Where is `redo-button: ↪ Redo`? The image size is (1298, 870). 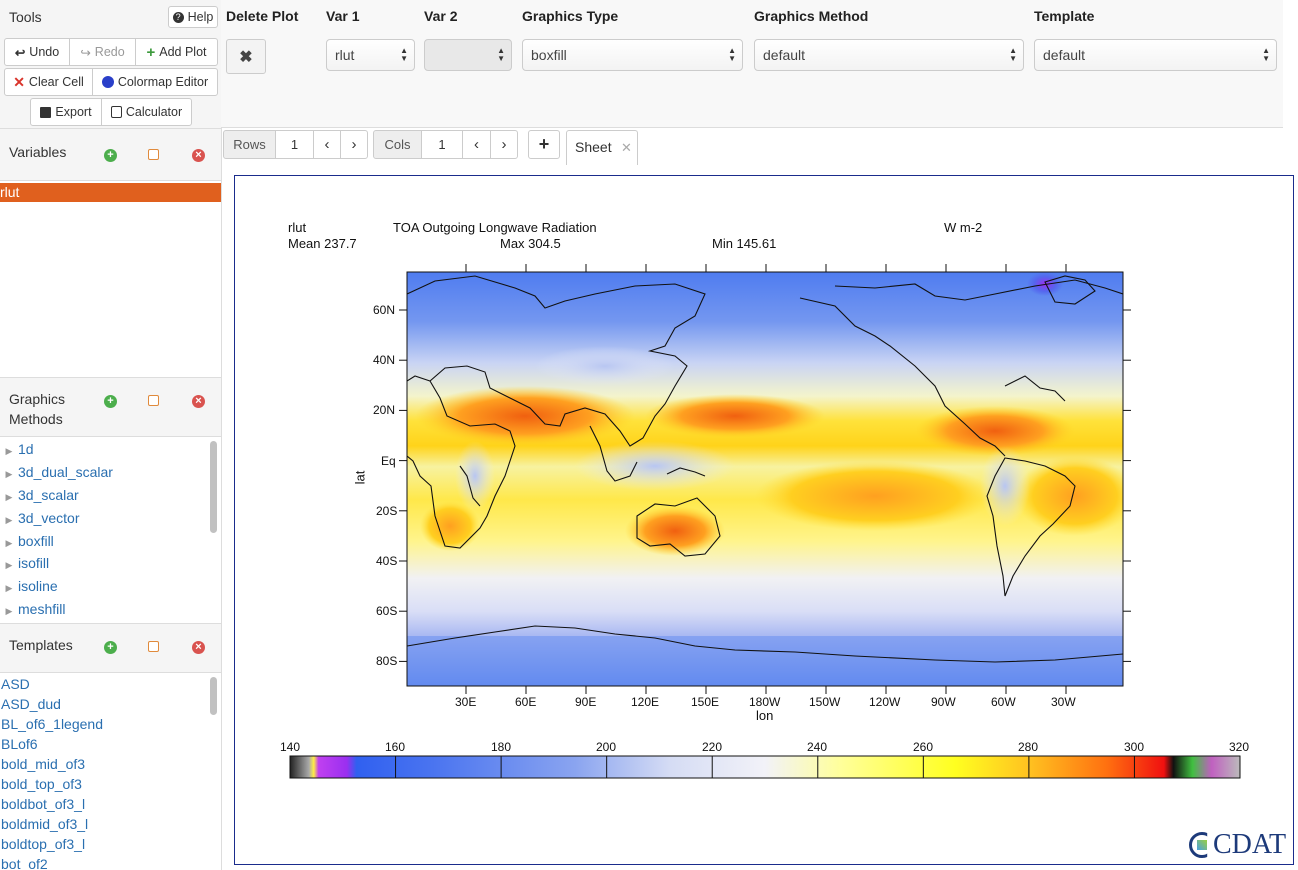
redo-button: ↪ Redo is located at coordinates (102, 52).